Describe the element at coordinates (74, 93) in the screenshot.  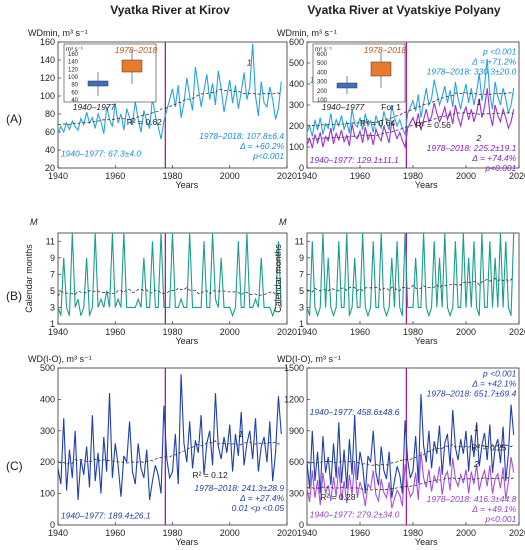
I see `inset-y-tick: 60` at that location.